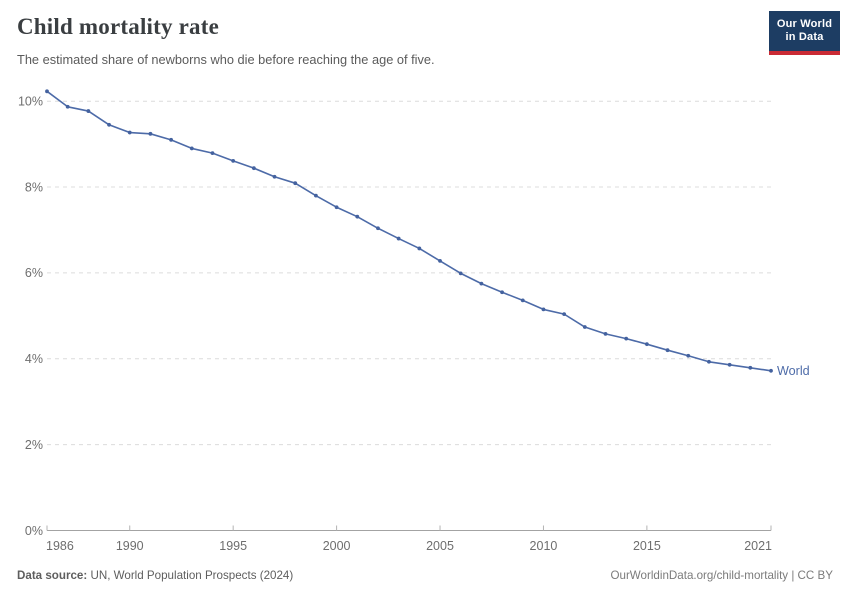 This screenshot has height=600, width=850. Describe the element at coordinates (253, 168) in the screenshot. I see `data-point-1996` at that location.